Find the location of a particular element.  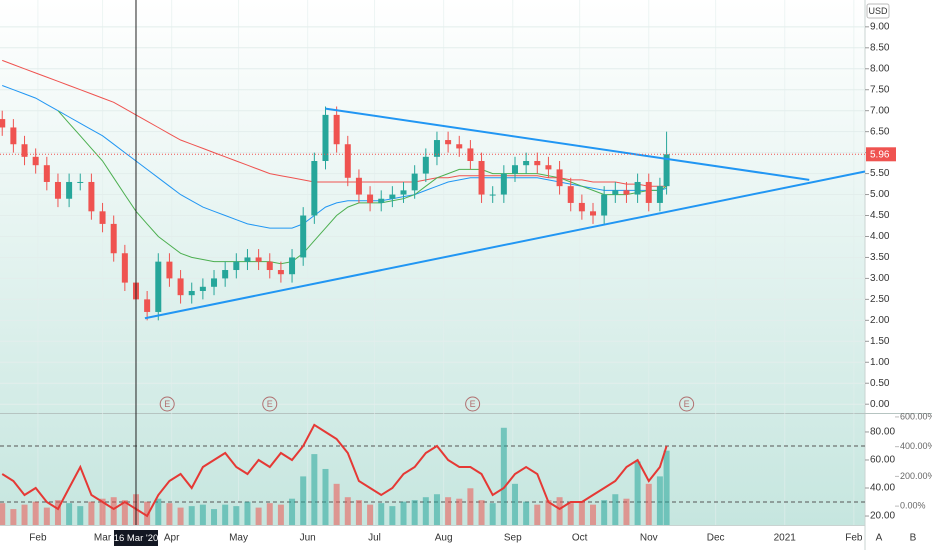

x-tick-label: Aug is located at coordinates (444, 538).